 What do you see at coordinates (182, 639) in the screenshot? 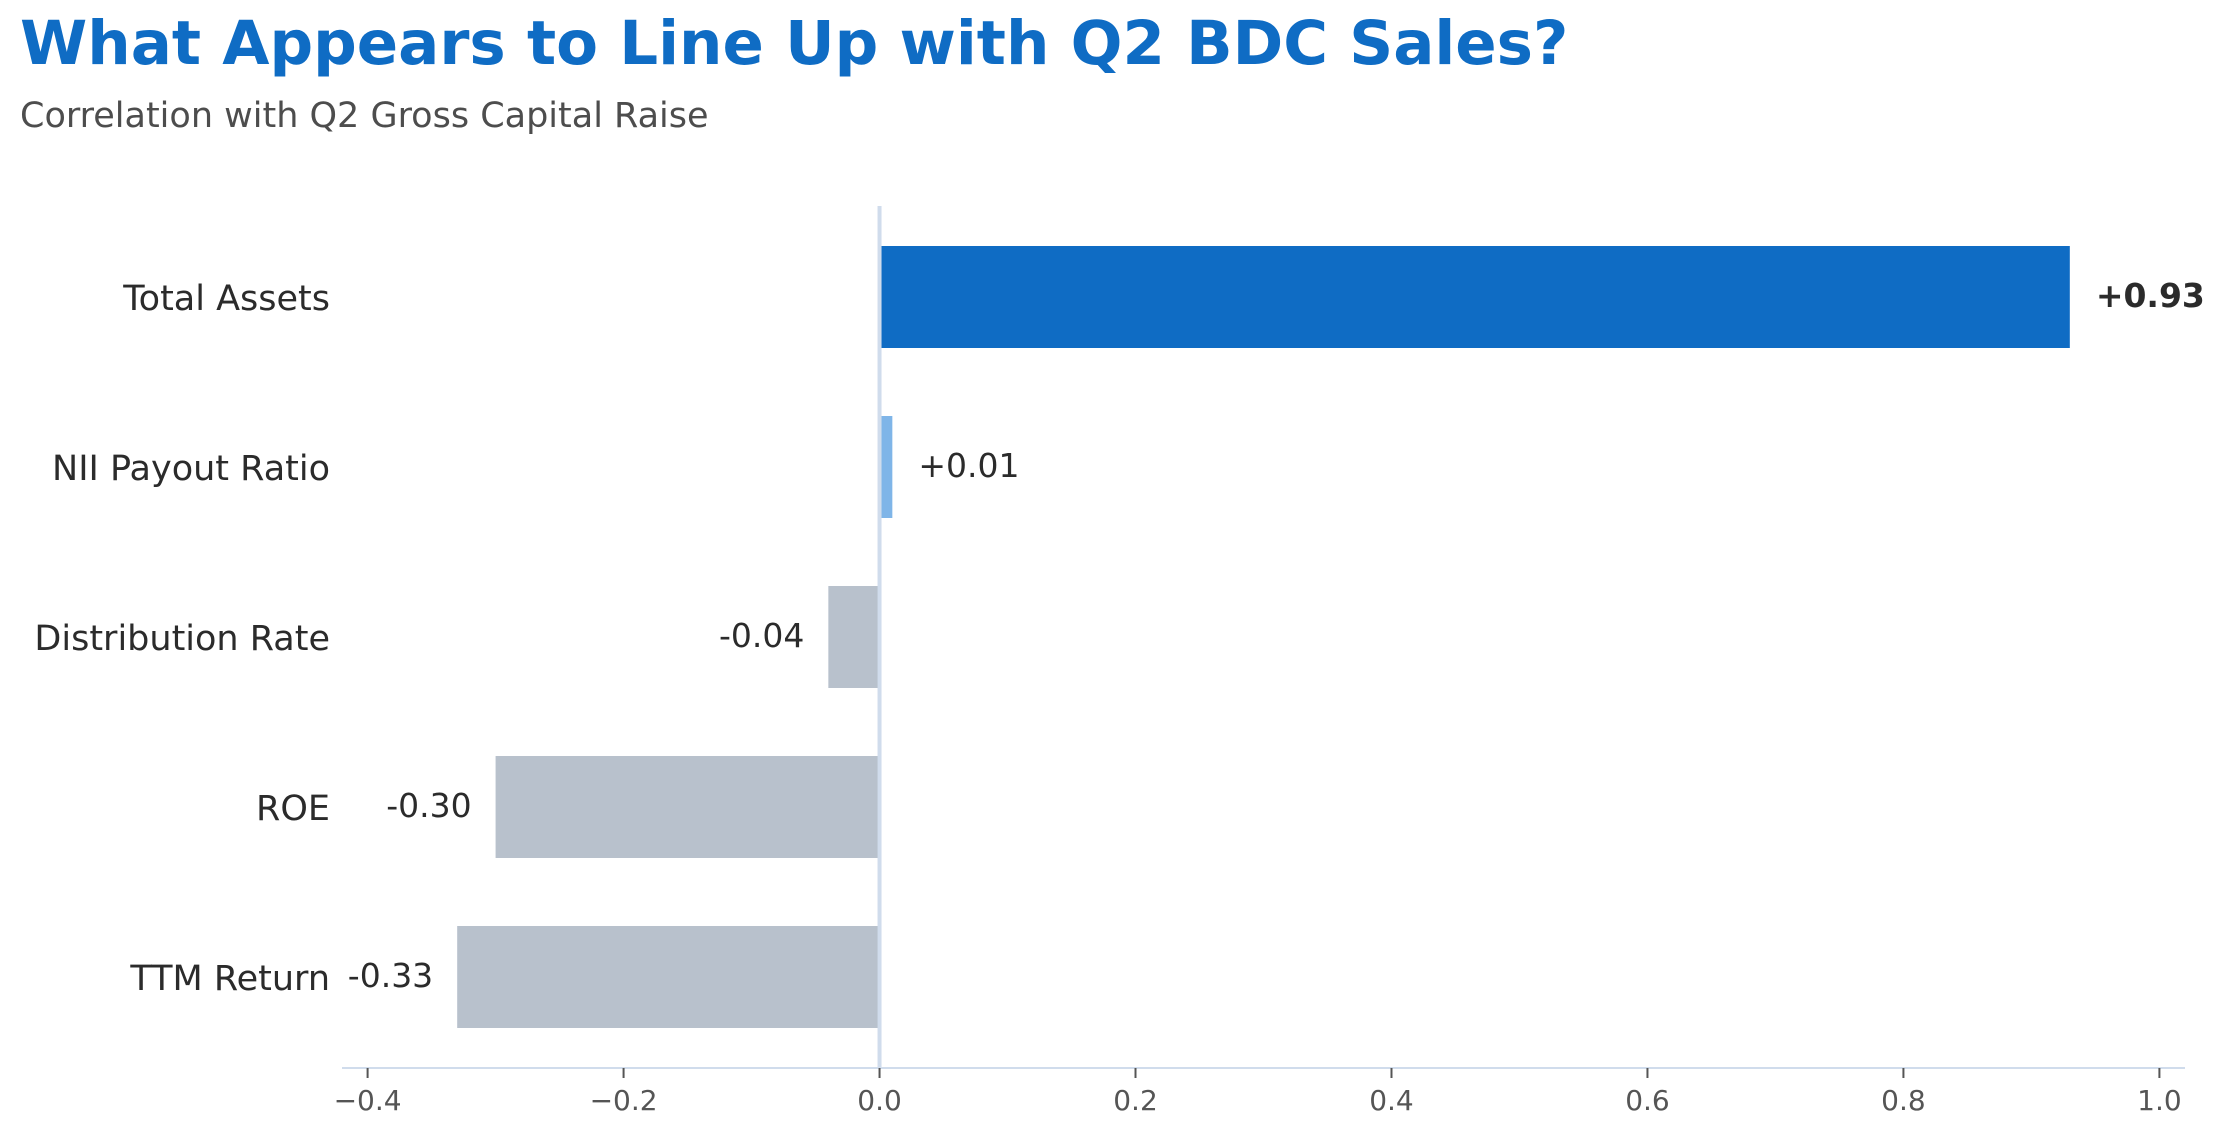
I see `category-label-distribution-rate: Distribution Rate` at bounding box center [182, 639].